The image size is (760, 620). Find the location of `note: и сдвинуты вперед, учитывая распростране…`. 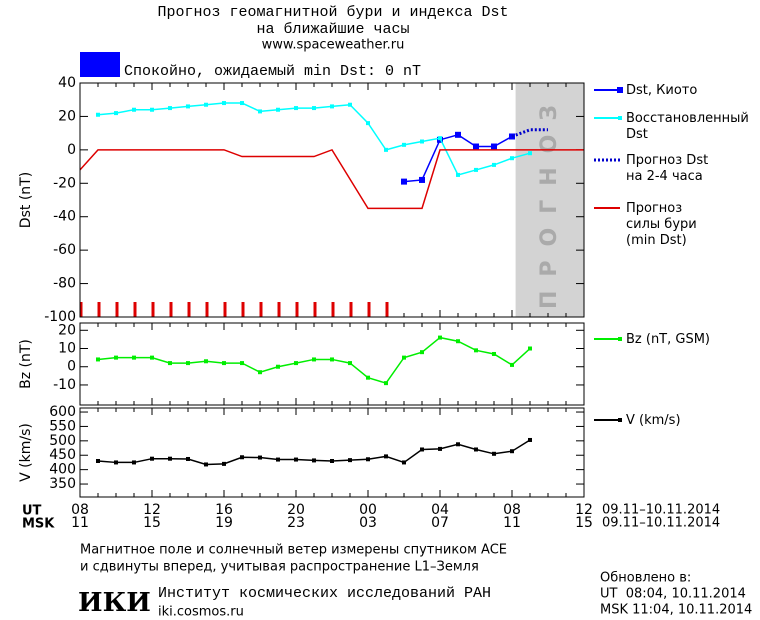

note: и сдвинуты вперед, учитывая распростране… is located at coordinates (279, 567).